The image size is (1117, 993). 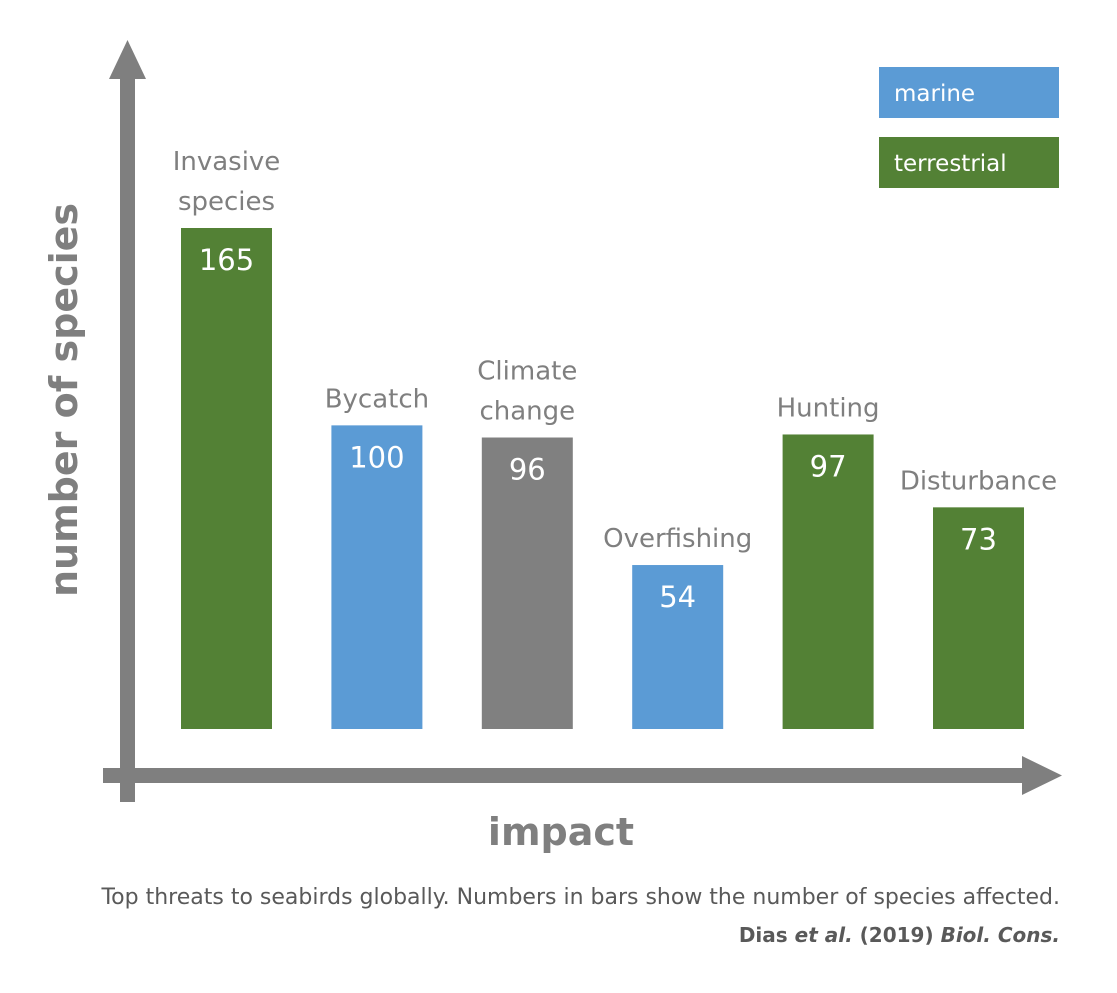 What do you see at coordinates (568, 775) in the screenshot?
I see `x-axis-line` at bounding box center [568, 775].